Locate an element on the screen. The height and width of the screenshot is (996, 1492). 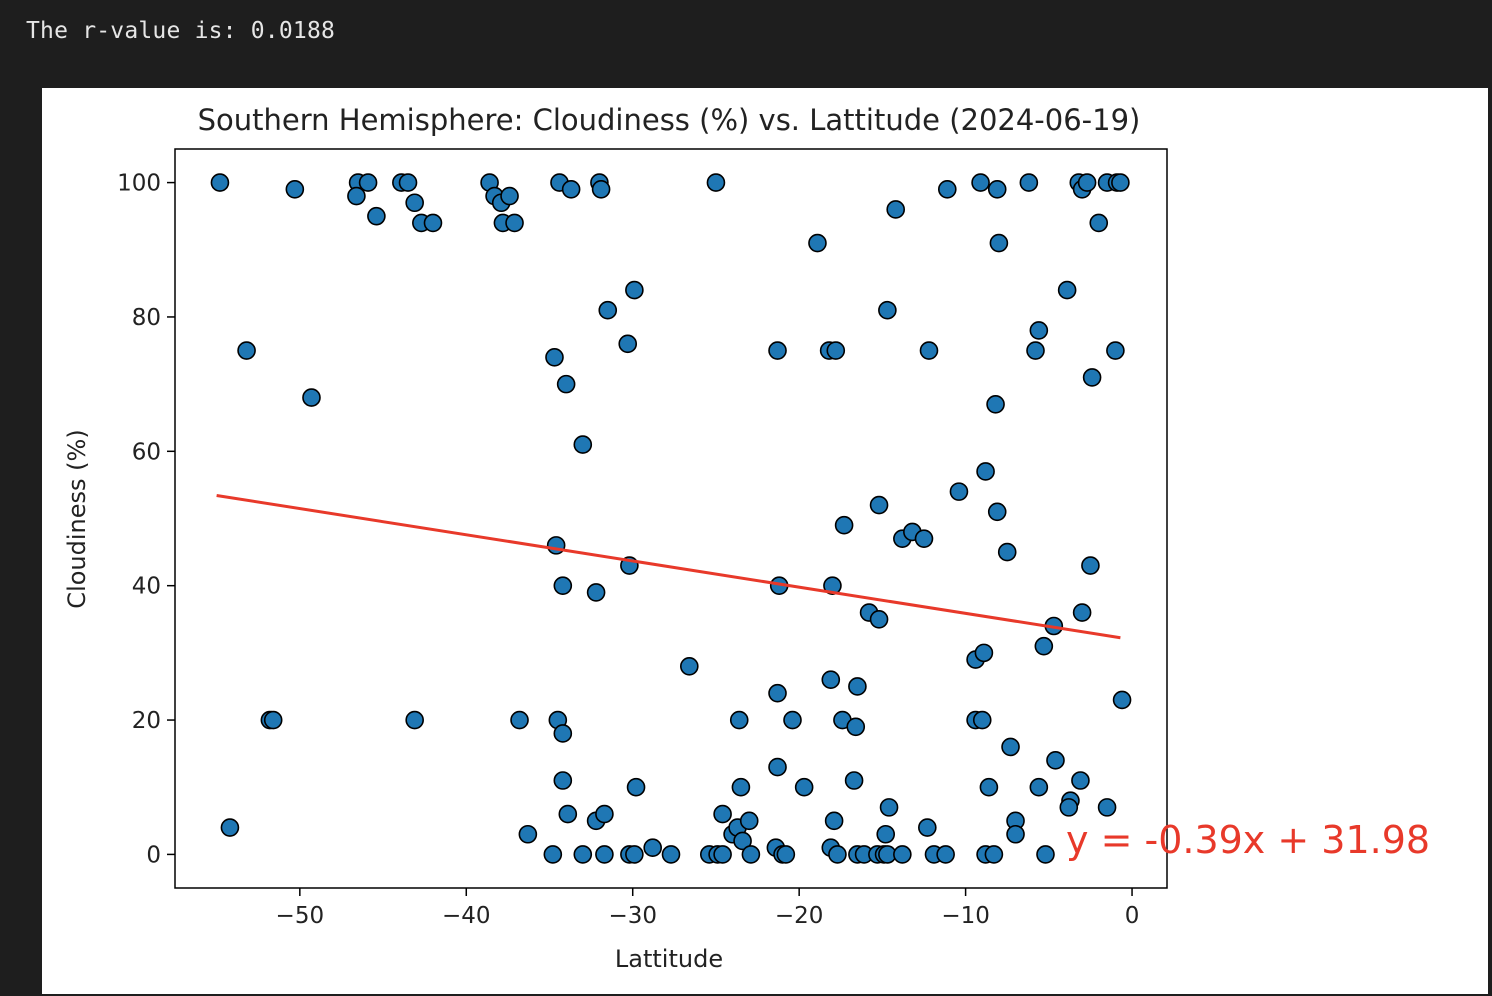
cell-output-text: The r-value is: 0.0188 is located at coordinates (181, 31).